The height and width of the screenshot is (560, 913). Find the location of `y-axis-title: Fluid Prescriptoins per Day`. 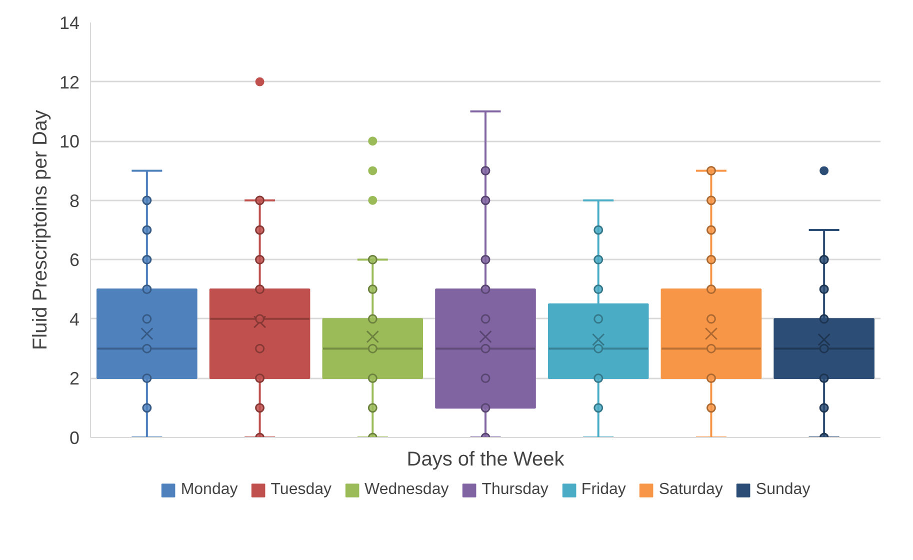

y-axis-title: Fluid Prescriptoins per Day is located at coordinates (40, 230).